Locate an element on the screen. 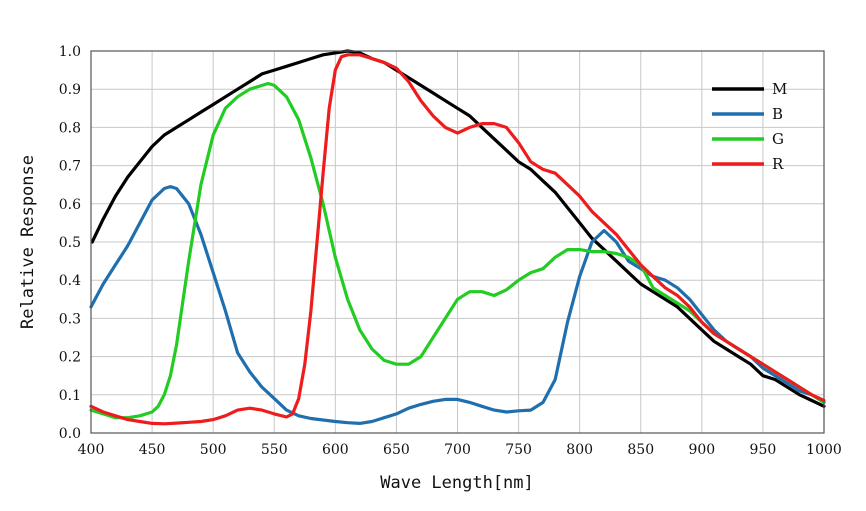  y-tick-label: 0.8 is located at coordinates (70, 128).